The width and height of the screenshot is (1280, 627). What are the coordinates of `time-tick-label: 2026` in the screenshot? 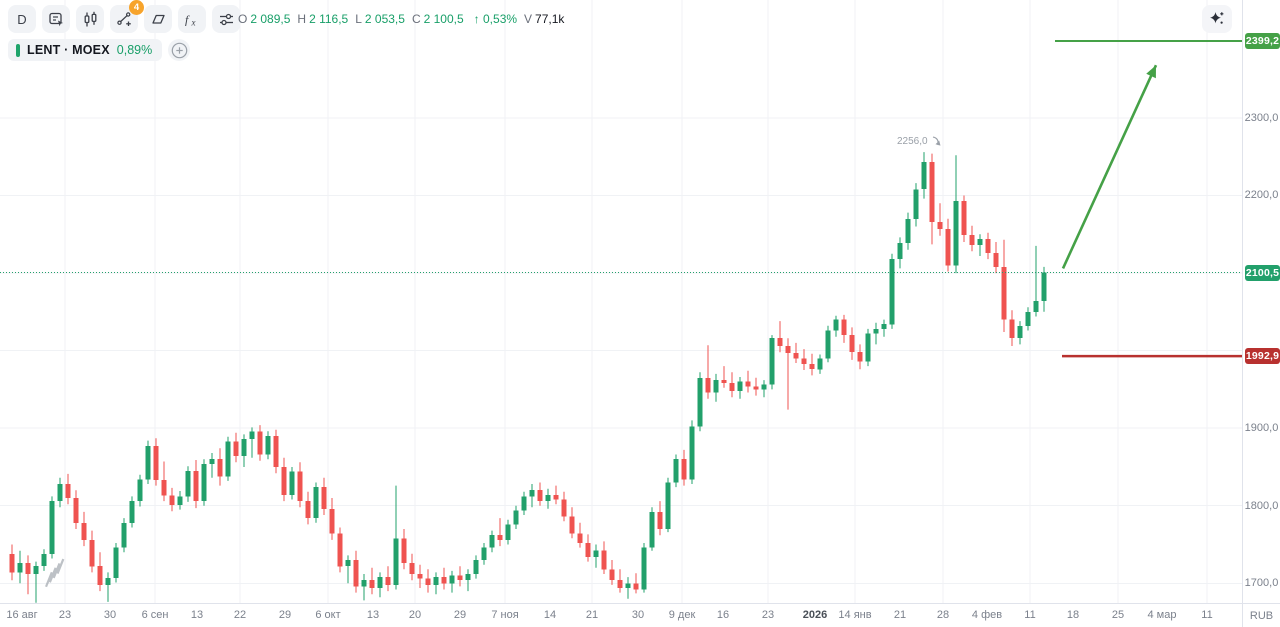 It's located at (815, 615).